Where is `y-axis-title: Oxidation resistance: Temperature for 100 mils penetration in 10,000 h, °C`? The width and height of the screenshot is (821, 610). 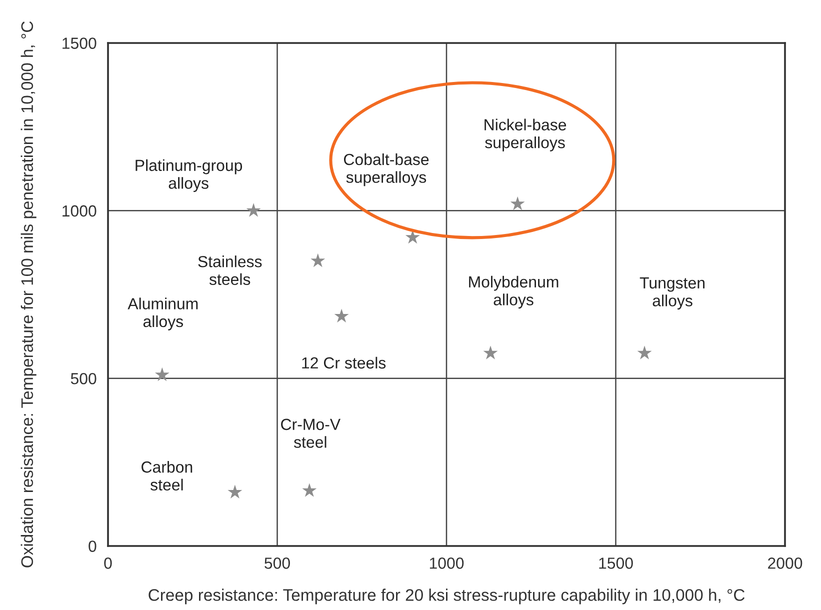
y-axis-title: Oxidation resistance: Temperature for 100 mils penetration in 10,000 h, °C is located at coordinates (28, 294).